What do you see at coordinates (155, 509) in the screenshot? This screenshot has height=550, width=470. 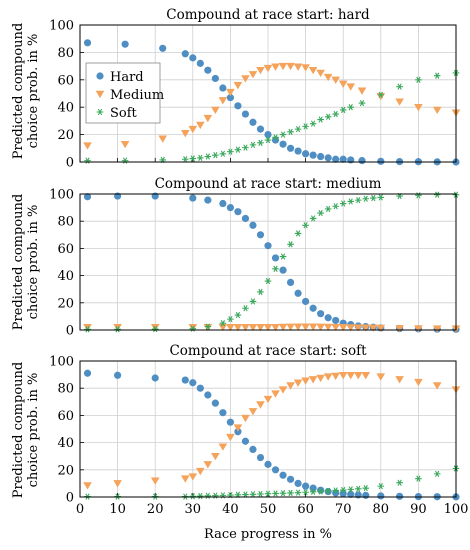 I see `x-tick-label: 20` at bounding box center [155, 509].